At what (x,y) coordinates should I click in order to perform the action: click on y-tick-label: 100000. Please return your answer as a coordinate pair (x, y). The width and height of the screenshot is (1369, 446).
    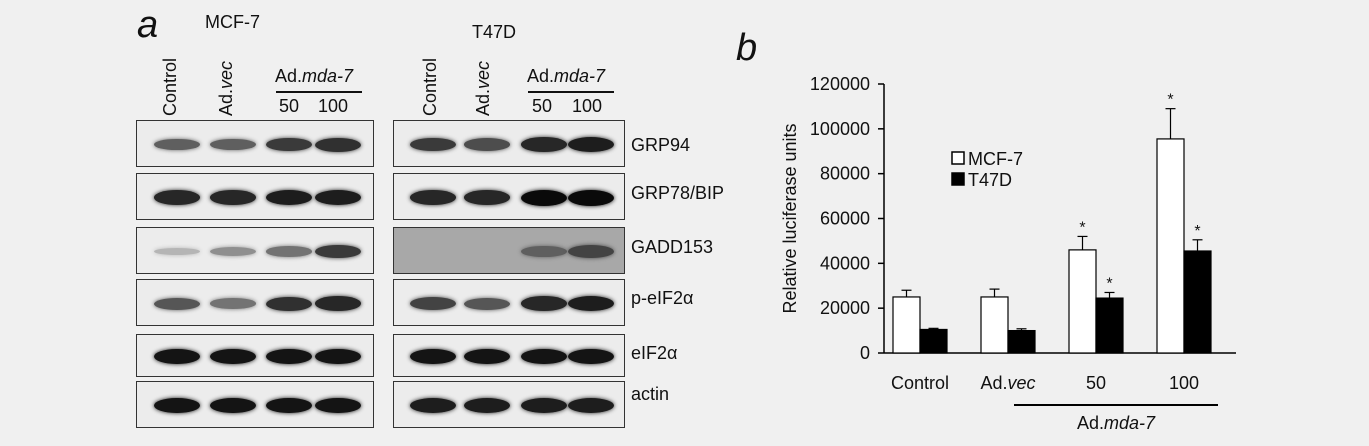
    Looking at the image, I should click on (840, 129).